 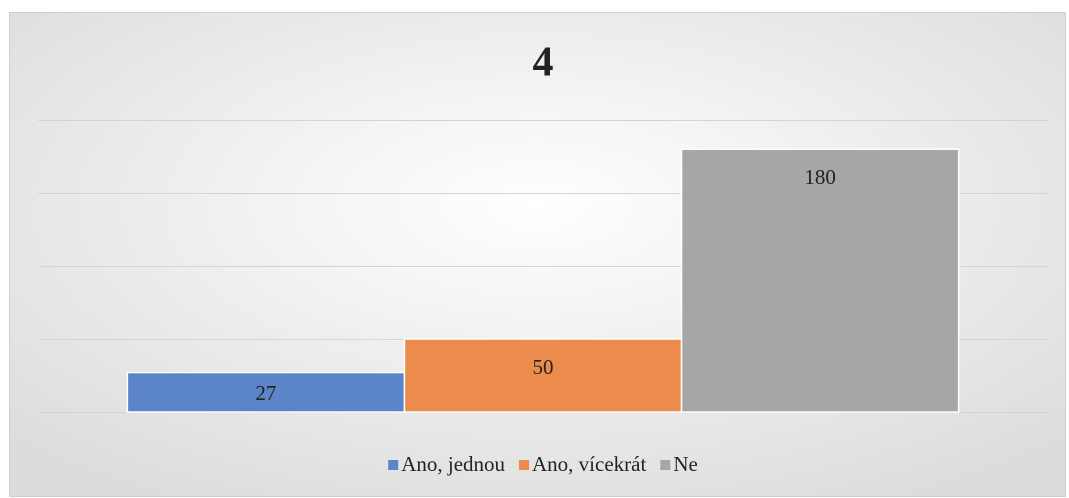 I want to click on legend-label: Ano, jednou, so click(x=453, y=464).